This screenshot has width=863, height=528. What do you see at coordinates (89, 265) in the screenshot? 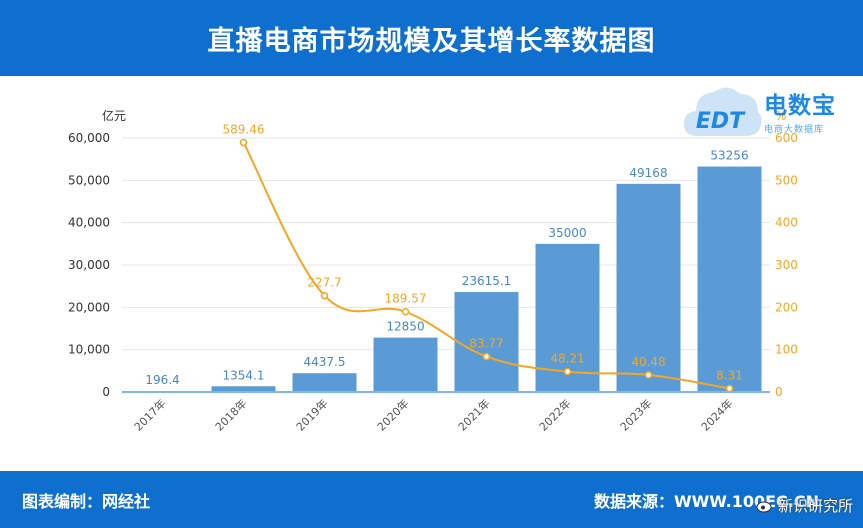
I see `left-axis-tick-label: 30,000` at bounding box center [89, 265].